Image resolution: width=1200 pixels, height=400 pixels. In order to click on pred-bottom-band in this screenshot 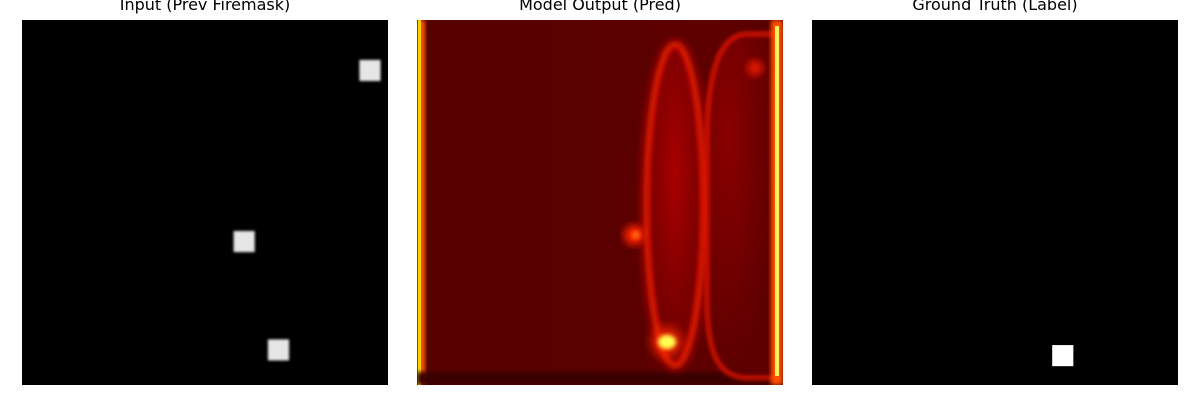, I will do `click(600, 378)`.